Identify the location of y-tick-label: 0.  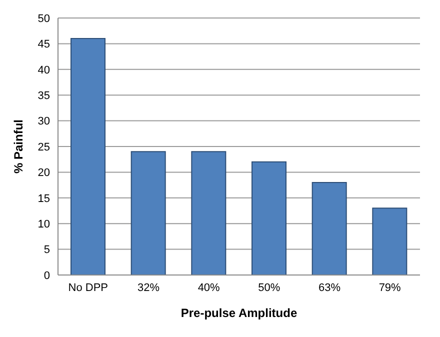
(47, 276).